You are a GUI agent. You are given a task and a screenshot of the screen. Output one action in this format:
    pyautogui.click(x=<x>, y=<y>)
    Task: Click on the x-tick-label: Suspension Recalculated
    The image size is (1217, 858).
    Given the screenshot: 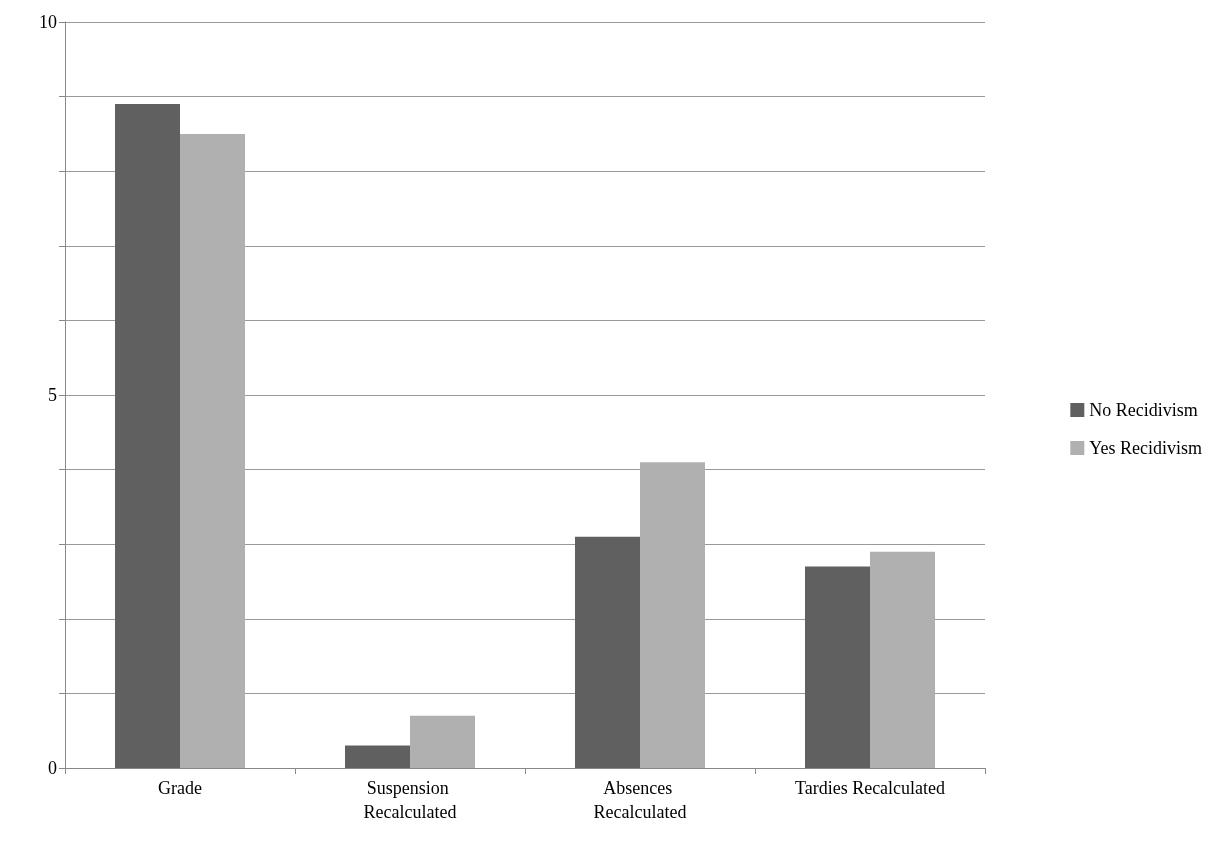 What is the action you would take?
    pyautogui.click(x=410, y=800)
    